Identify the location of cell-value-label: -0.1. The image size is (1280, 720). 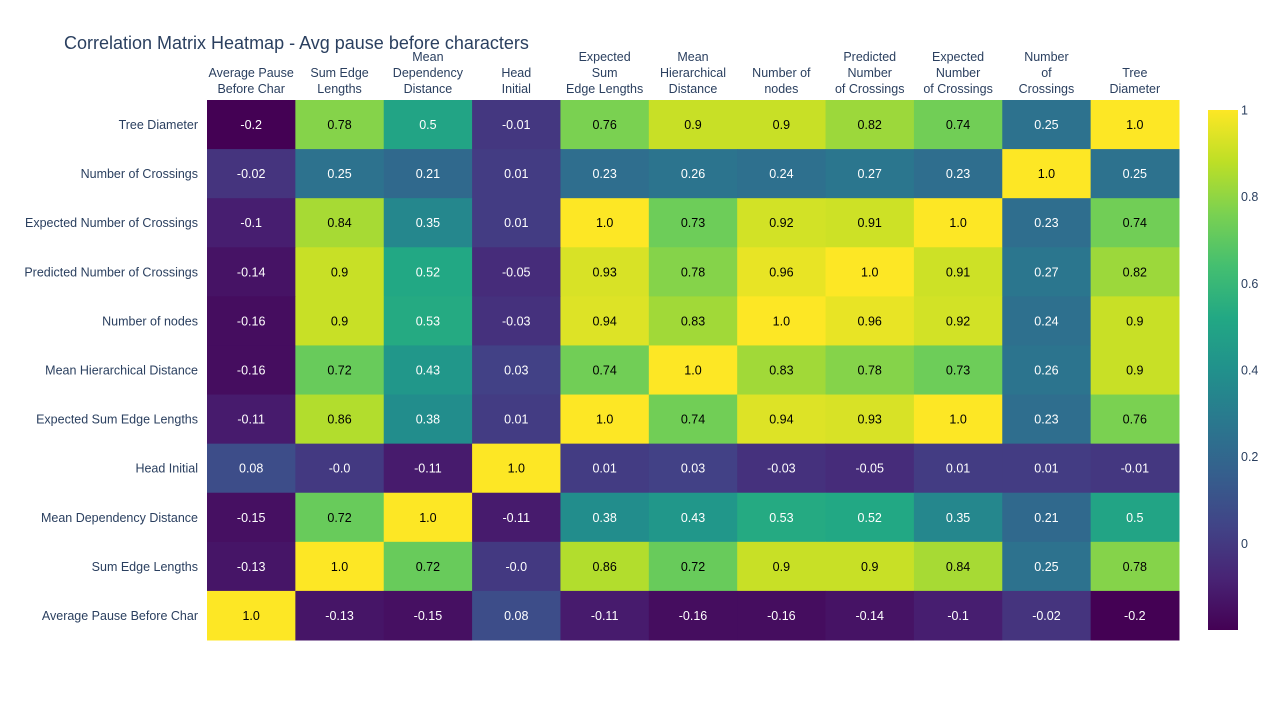
(251, 223).